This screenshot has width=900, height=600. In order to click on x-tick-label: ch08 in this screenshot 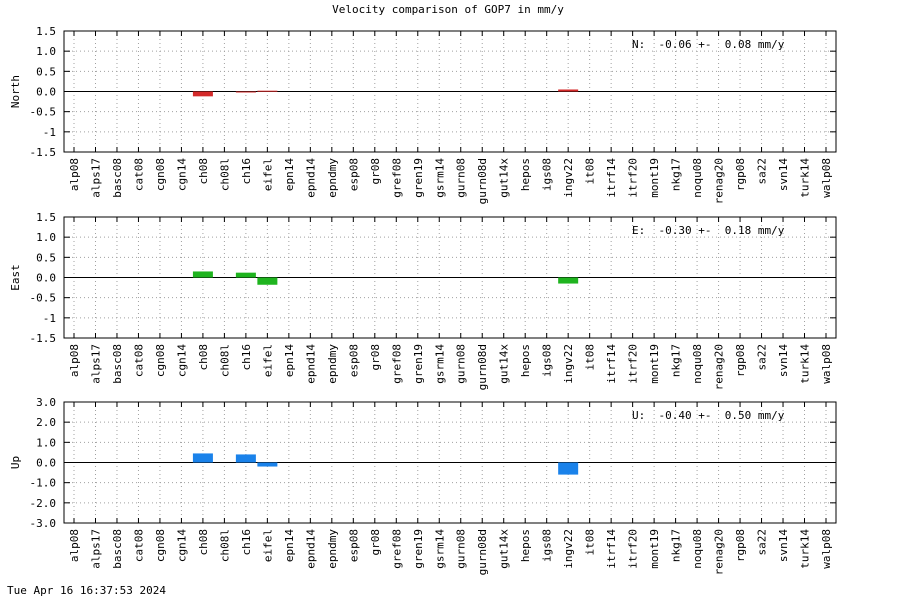, I will do `click(203, 171)`.